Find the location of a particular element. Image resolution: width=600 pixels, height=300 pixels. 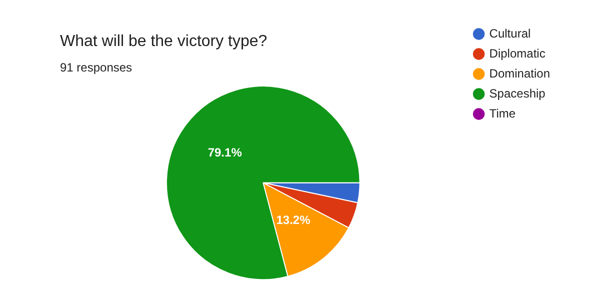

legend-label: Time is located at coordinates (502, 113).